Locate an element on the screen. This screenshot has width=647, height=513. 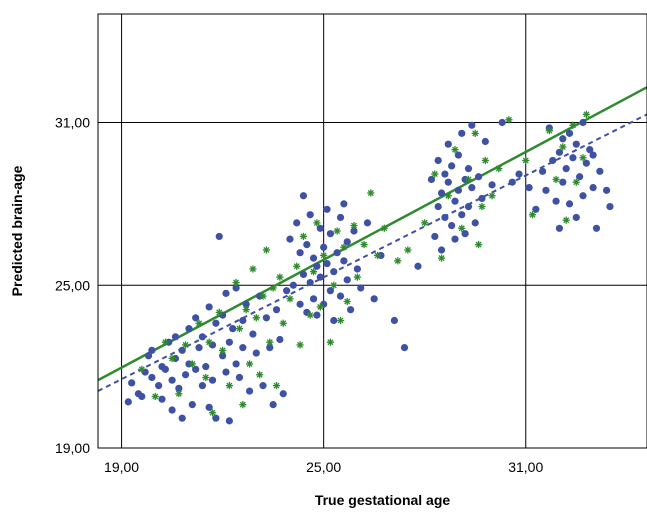
x-tick-label: 25,00 is located at coordinates (323, 467).